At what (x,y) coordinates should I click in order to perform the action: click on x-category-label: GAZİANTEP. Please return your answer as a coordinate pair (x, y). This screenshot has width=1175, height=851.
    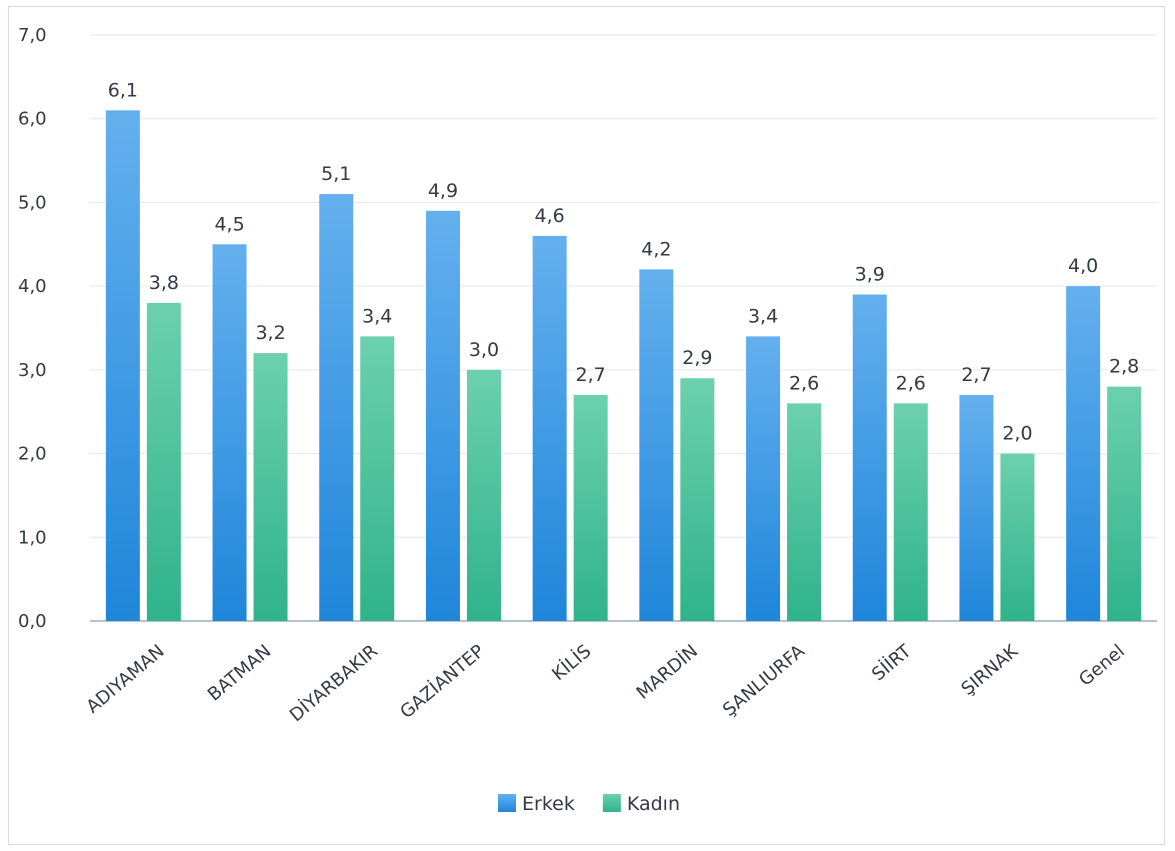
    Looking at the image, I should click on (442, 682).